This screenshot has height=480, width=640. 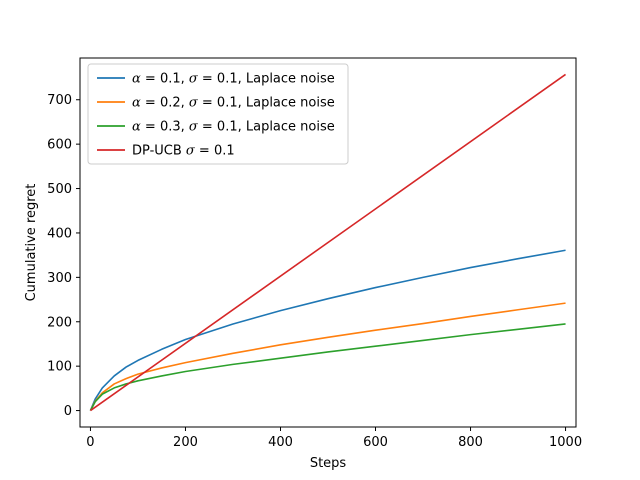 What do you see at coordinates (233, 79) in the screenshot?
I see `legend-label-1: α = 0.1, σ = 0.1, Laplace noise` at bounding box center [233, 79].